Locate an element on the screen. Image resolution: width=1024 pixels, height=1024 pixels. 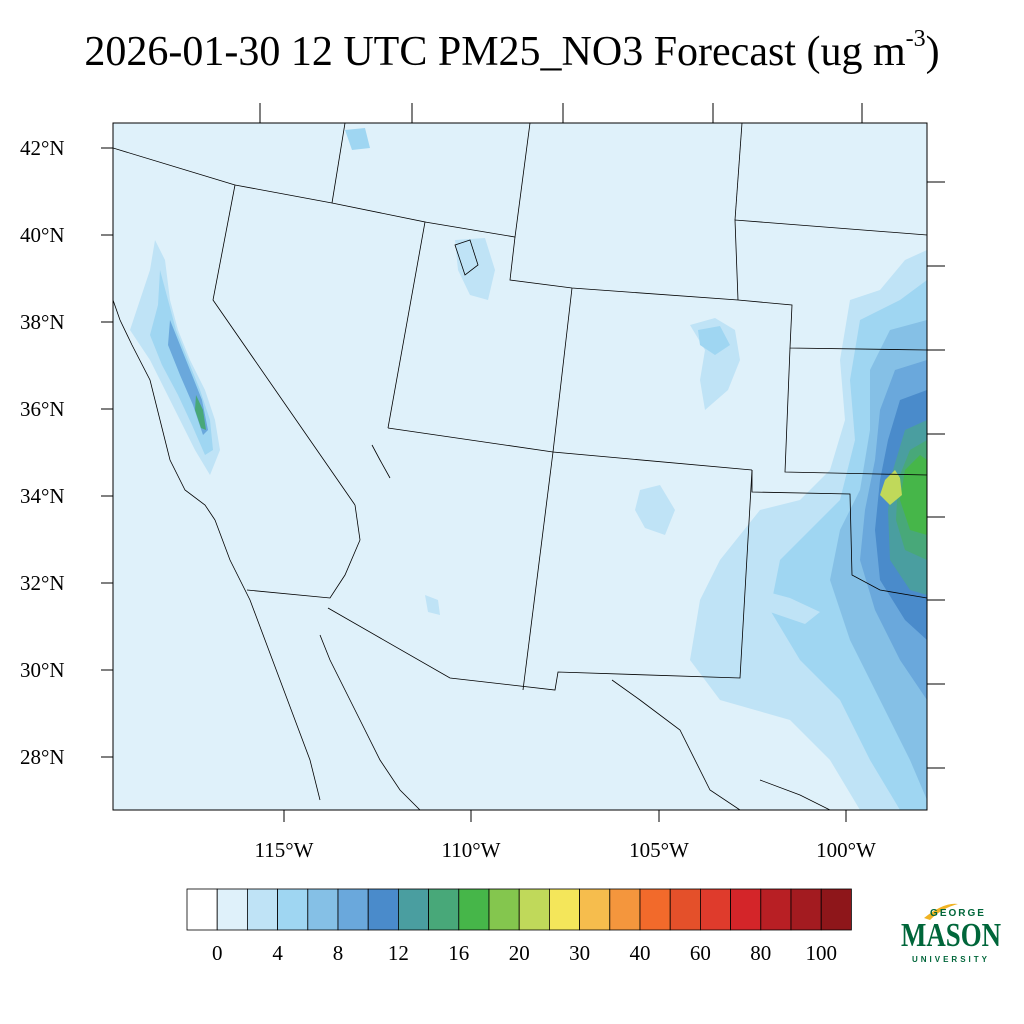
co-ne-ks is located at coordinates (832, 325).